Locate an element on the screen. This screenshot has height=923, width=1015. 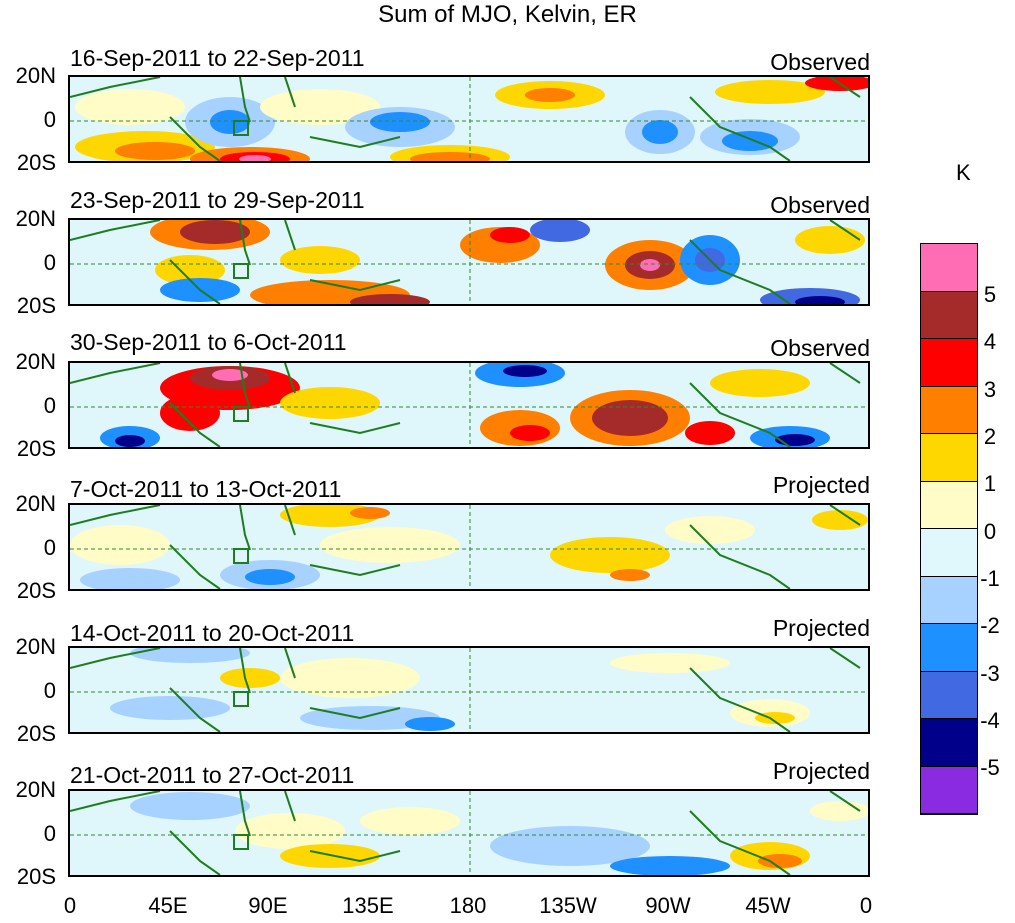
colorbar-label: 0 is located at coordinates (990, 531).